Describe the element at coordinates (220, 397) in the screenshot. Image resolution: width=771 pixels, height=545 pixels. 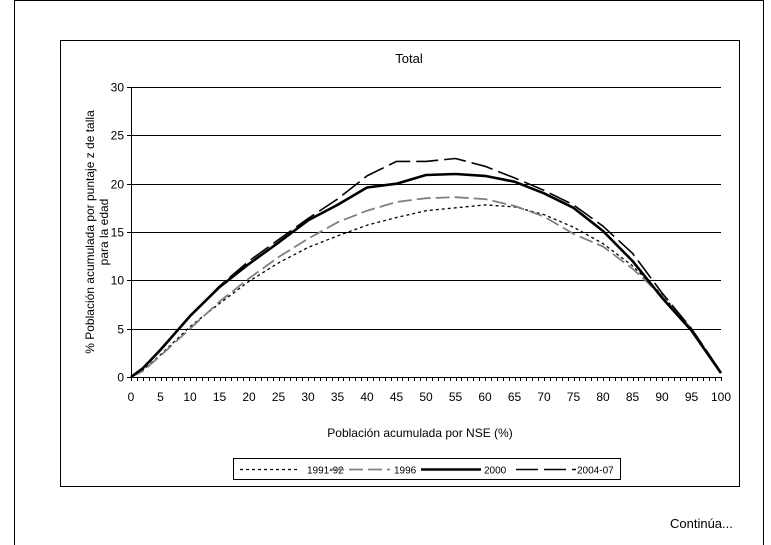
I see `x-tick-label-15: 15` at that location.